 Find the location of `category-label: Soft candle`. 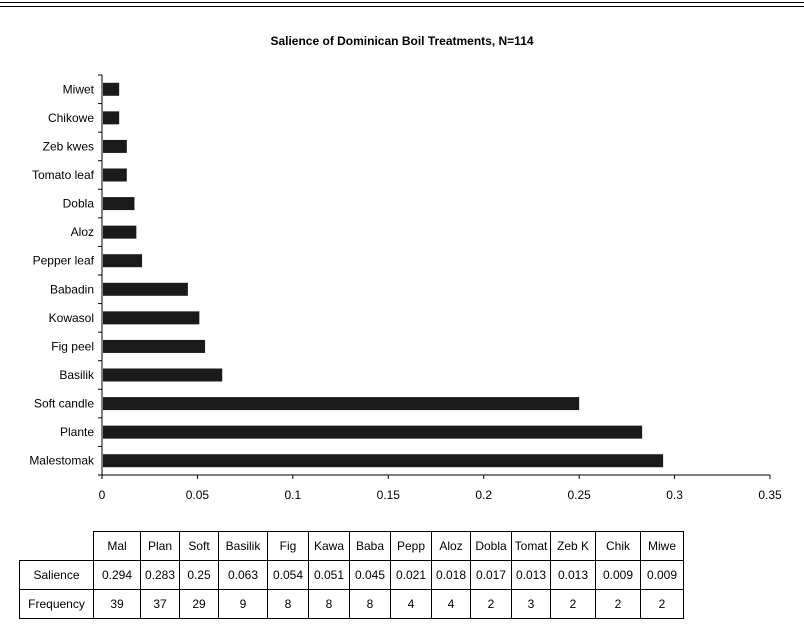

category-label: Soft candle is located at coordinates (64, 404).